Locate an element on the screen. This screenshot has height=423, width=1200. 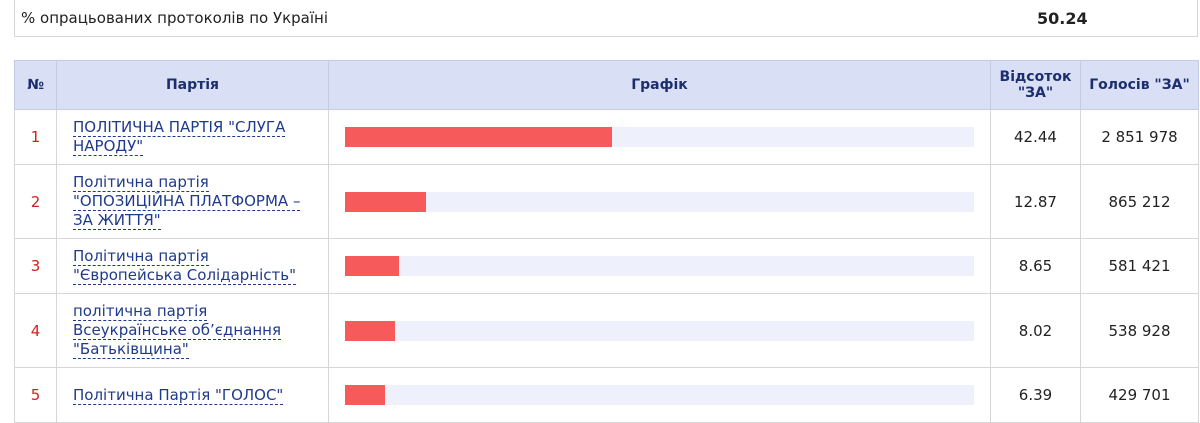
percent: 6.39 is located at coordinates (1035, 395).